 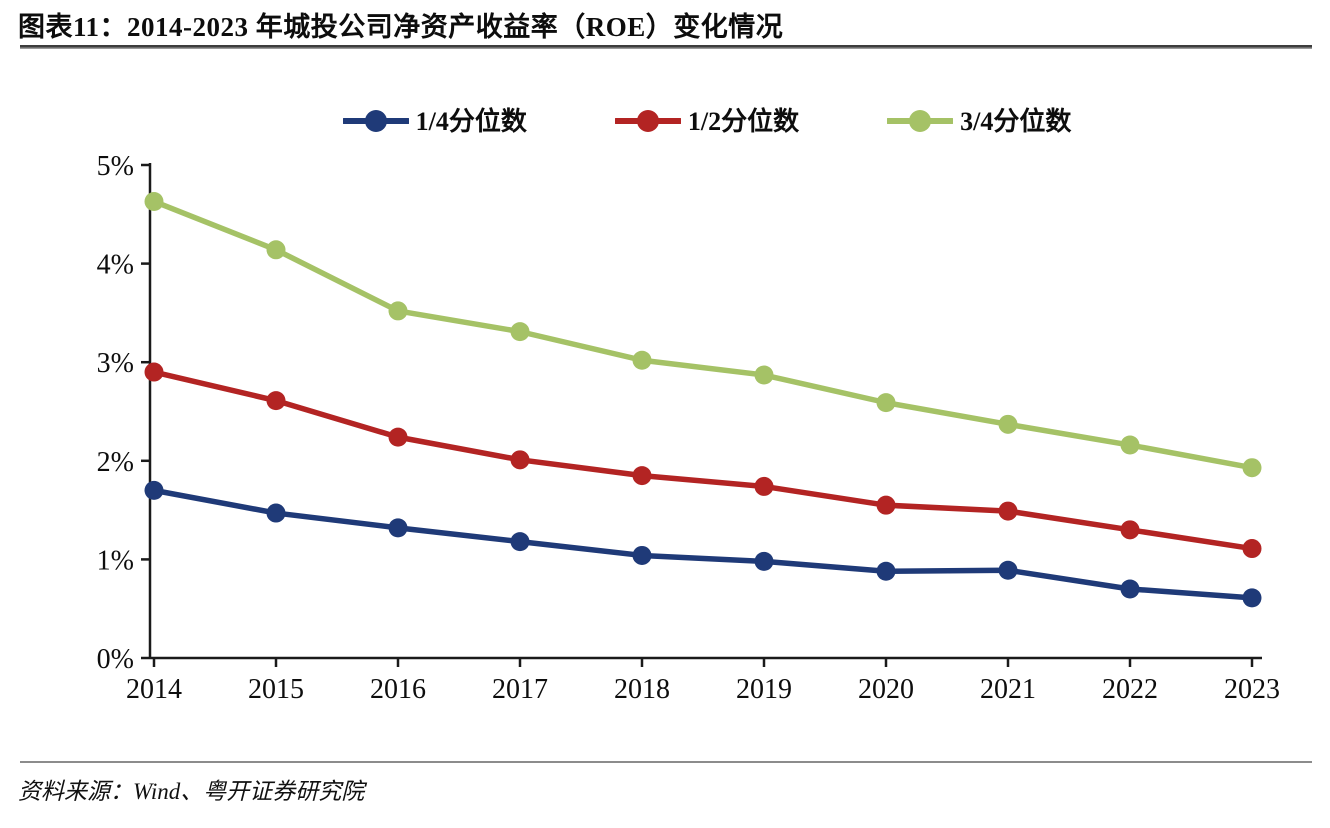 What do you see at coordinates (1130, 689) in the screenshot?
I see `x-tick-label: 2022` at bounding box center [1130, 689].